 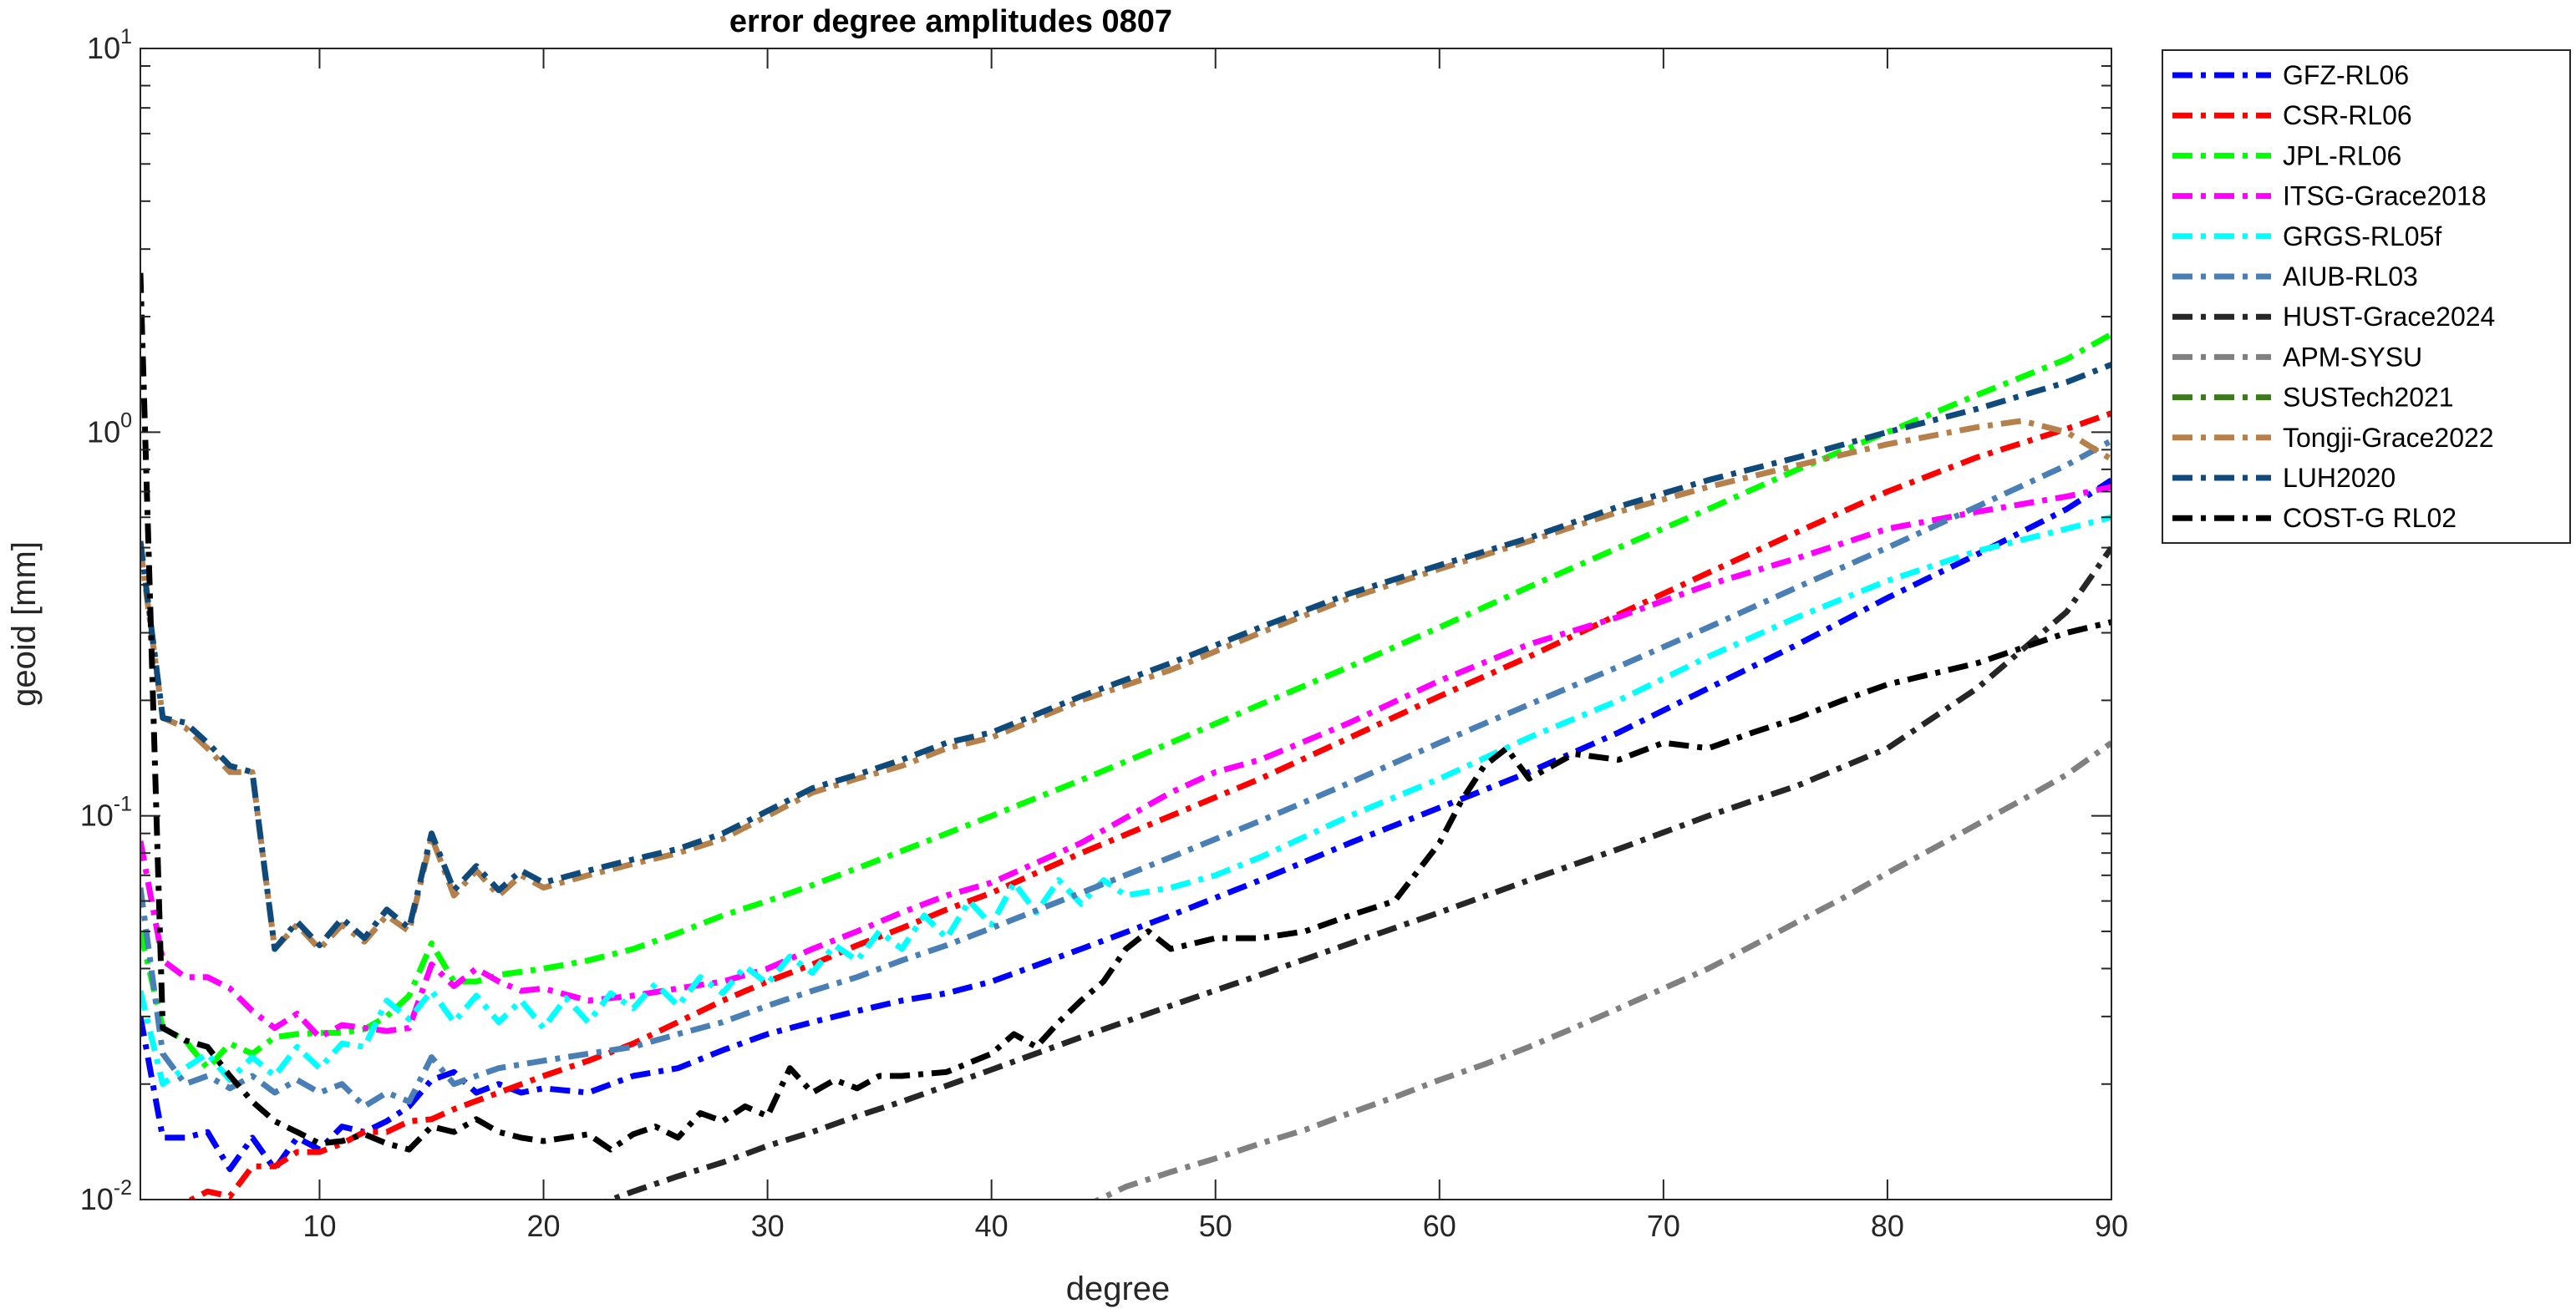 What do you see at coordinates (1663, 1226) in the screenshot?
I see `x-tick-label: 70` at bounding box center [1663, 1226].